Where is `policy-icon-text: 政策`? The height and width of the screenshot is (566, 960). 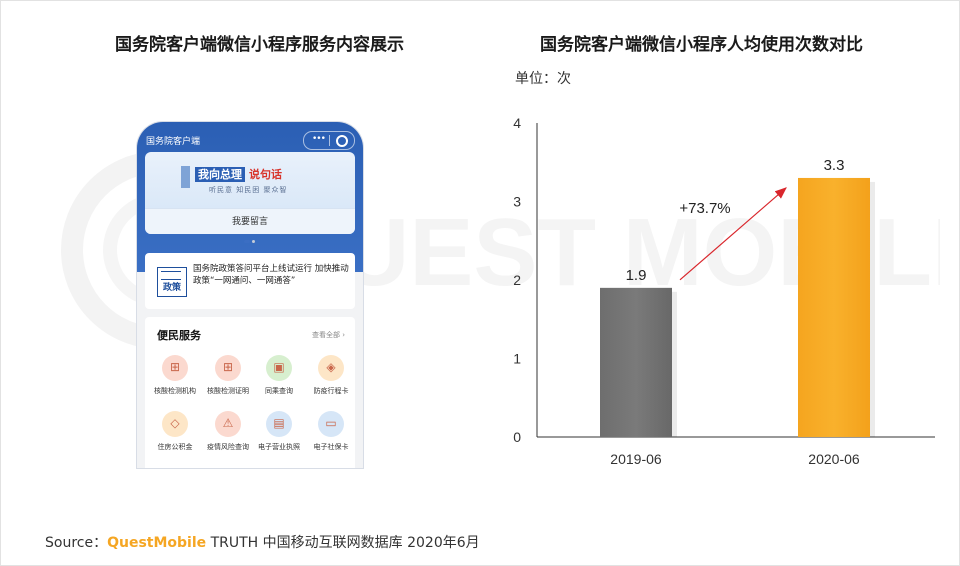
policy-icon-text: 政策 is located at coordinates (171, 288).